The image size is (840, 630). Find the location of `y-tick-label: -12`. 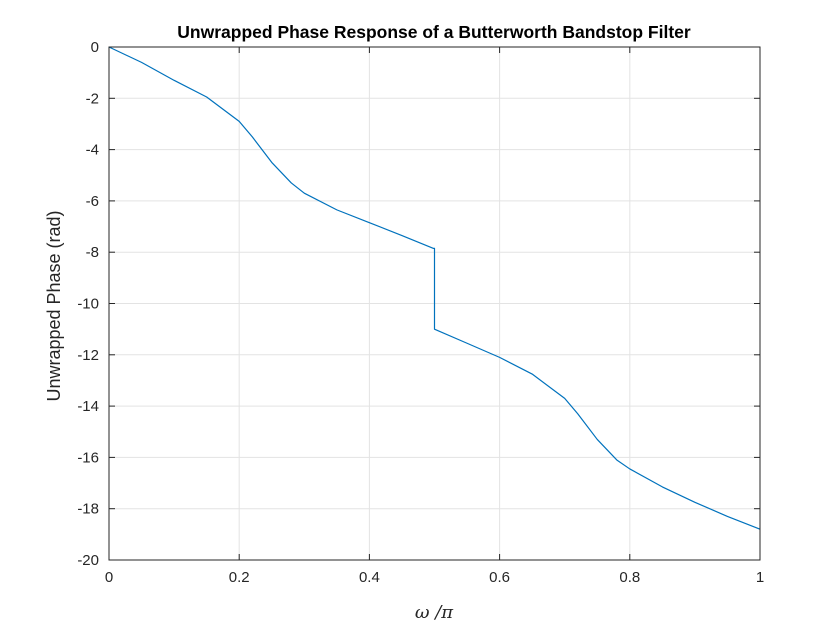

y-tick-label: -12 is located at coordinates (88, 355).